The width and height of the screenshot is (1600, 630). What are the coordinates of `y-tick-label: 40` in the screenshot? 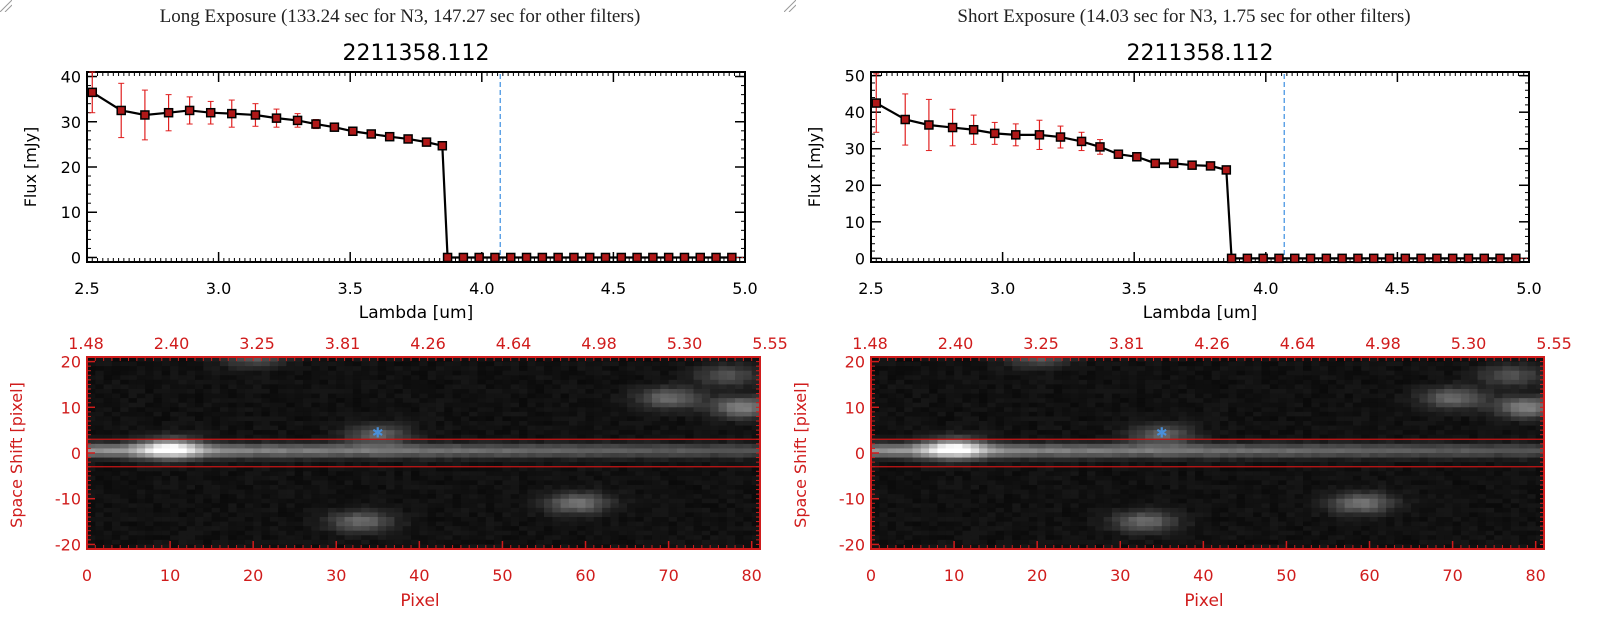 It's located at (71, 77).